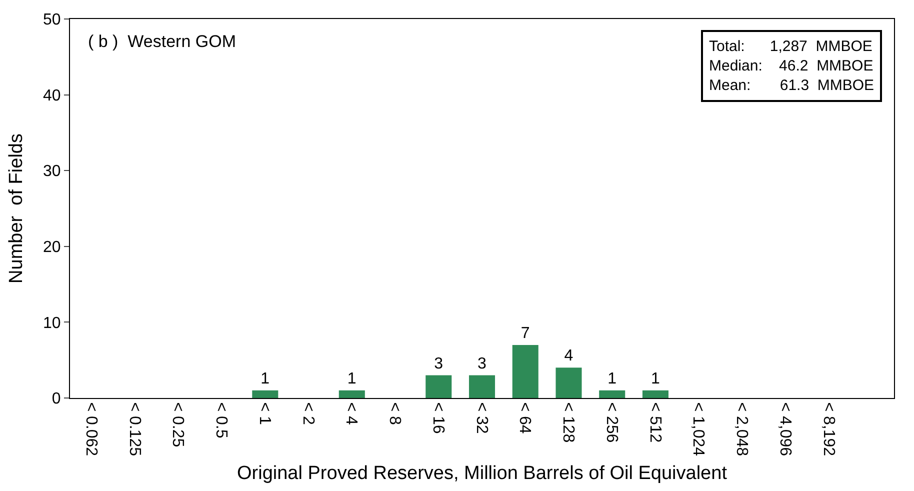  Describe the element at coordinates (791, 66) in the screenshot. I see `annotation: Median: 46.2 MMBOE` at that location.